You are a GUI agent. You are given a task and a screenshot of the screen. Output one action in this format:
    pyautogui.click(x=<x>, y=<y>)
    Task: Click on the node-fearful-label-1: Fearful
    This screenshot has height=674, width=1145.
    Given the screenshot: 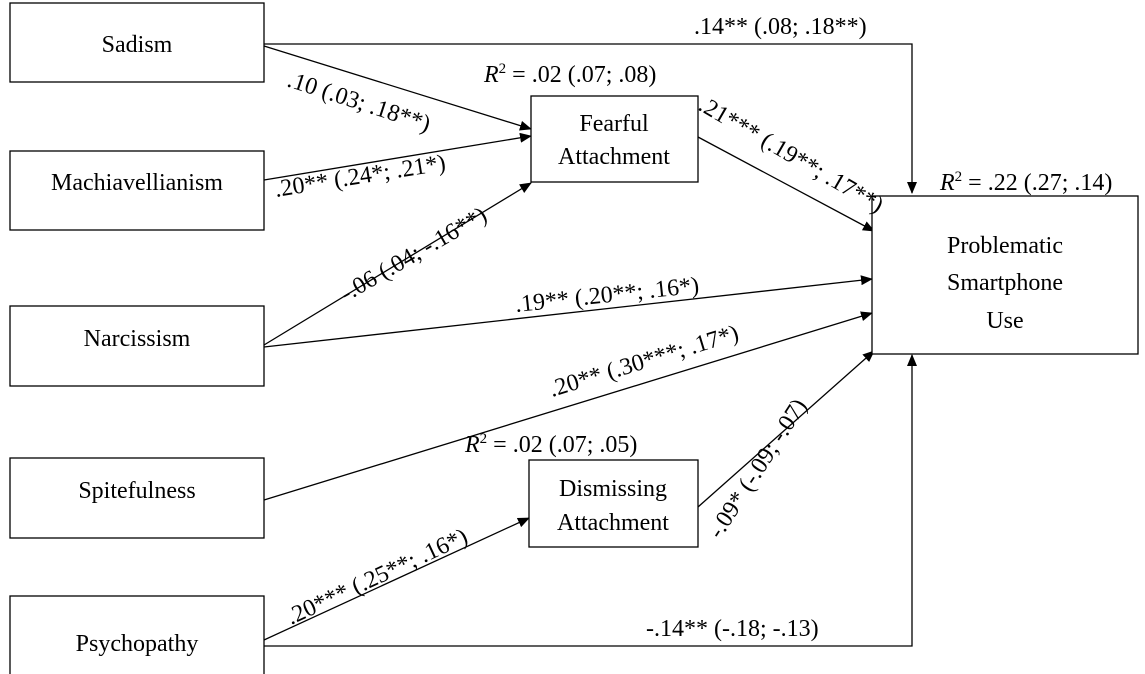 What is the action you would take?
    pyautogui.click(x=614, y=124)
    